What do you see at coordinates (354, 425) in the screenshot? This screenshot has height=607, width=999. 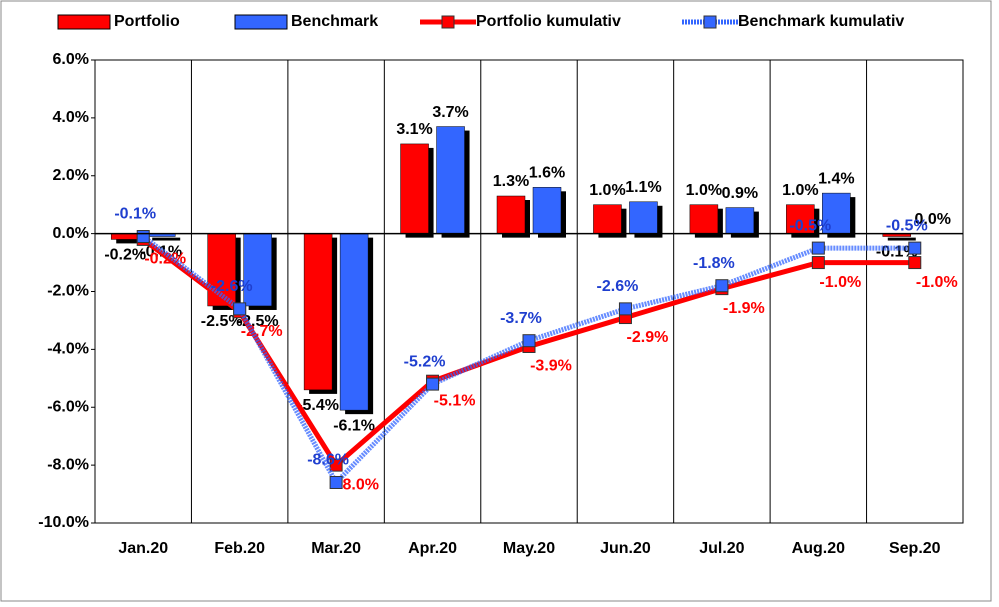 I see `bar-value-label: -6.1%` at bounding box center [354, 425].